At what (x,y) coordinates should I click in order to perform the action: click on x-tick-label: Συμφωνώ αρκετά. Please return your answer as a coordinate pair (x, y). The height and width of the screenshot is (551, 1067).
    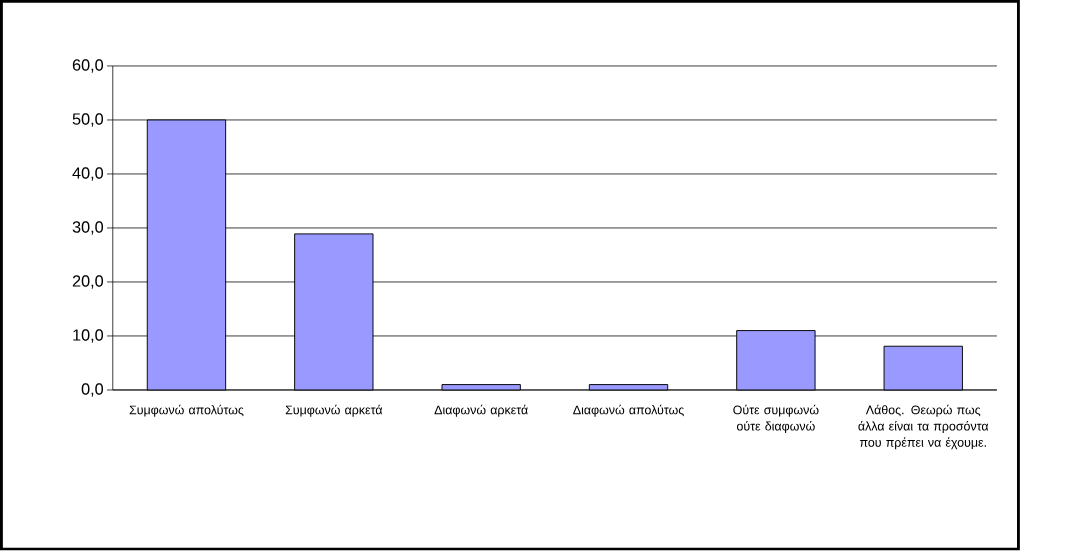
    Looking at the image, I should click on (334, 411).